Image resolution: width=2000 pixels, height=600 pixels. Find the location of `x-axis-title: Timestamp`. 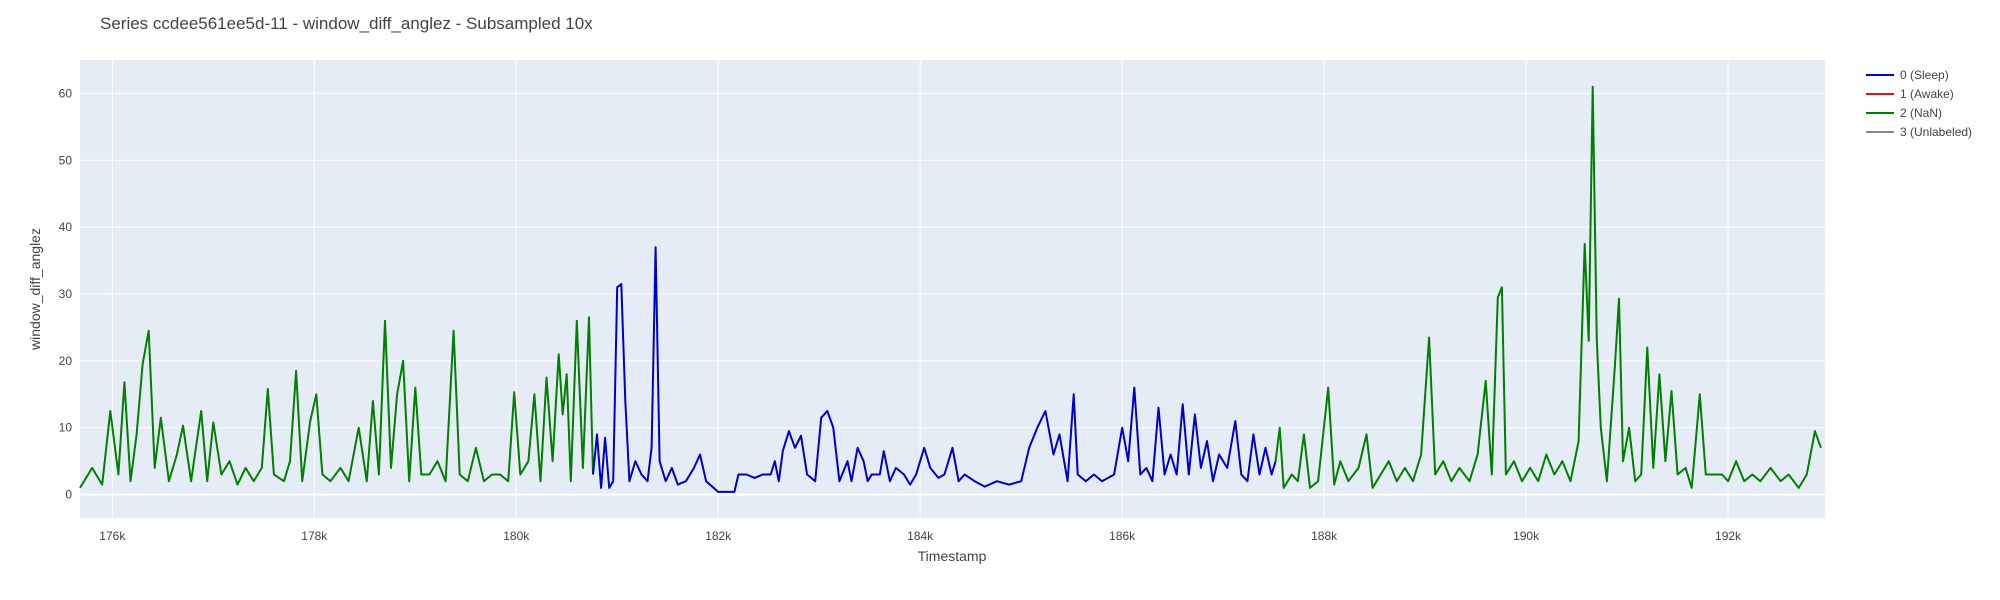

x-axis-title: Timestamp is located at coordinates (952, 556).